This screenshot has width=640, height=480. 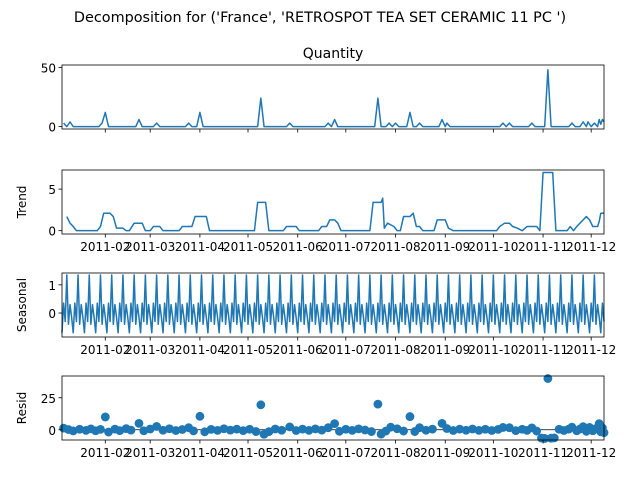 I want to click on resid-x-tick-label: 2011-06, so click(x=298, y=453).